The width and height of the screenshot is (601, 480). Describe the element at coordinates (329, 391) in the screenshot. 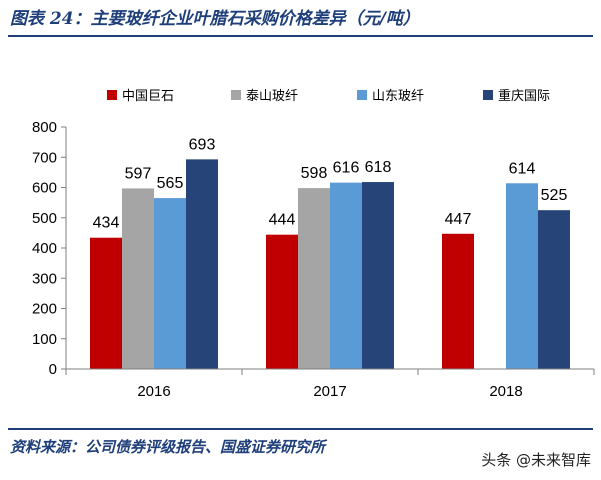

I see `x-tick-label-1: 2017` at that location.